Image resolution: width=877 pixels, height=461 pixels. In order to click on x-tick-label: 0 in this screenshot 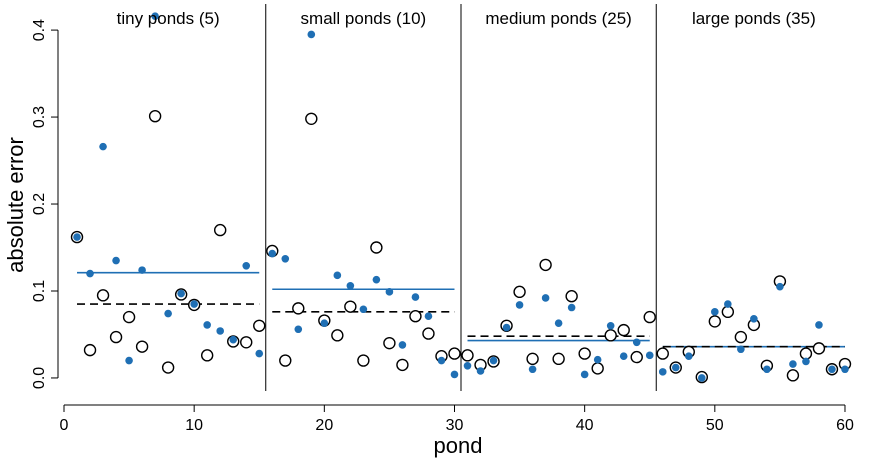, I will do `click(64, 425)`.